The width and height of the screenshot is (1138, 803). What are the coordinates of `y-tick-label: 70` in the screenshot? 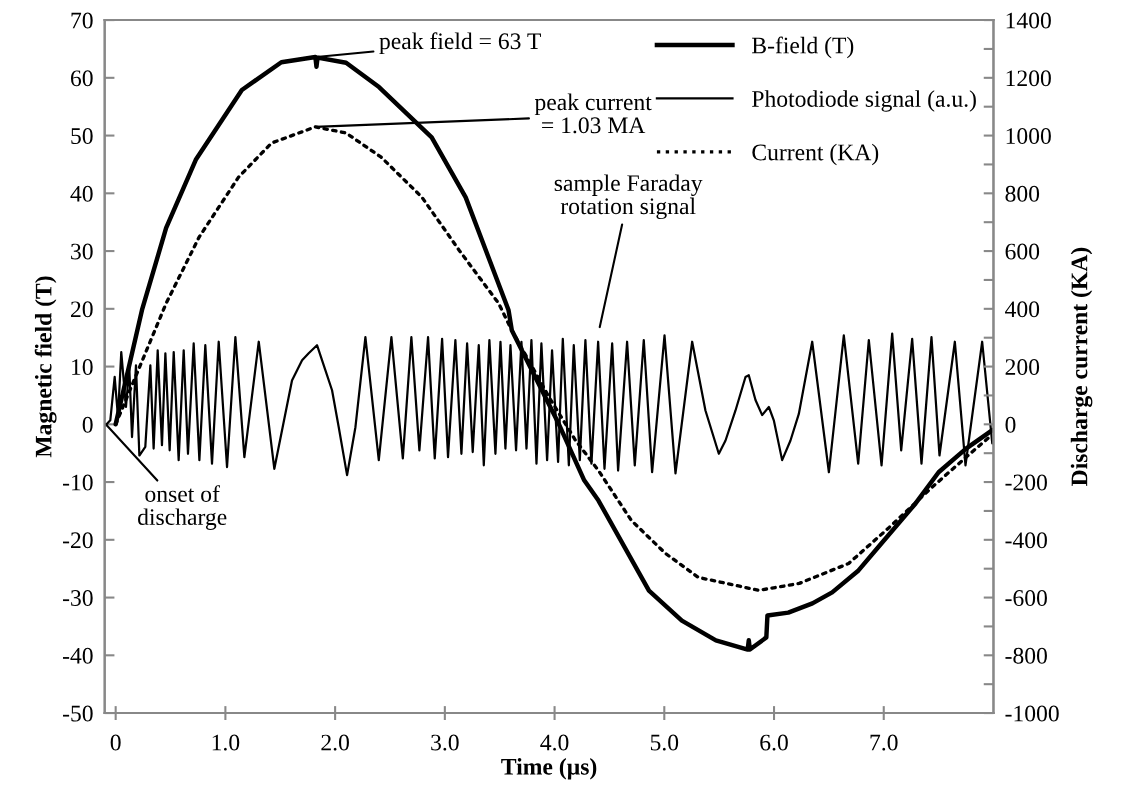 It's located at (82, 20).